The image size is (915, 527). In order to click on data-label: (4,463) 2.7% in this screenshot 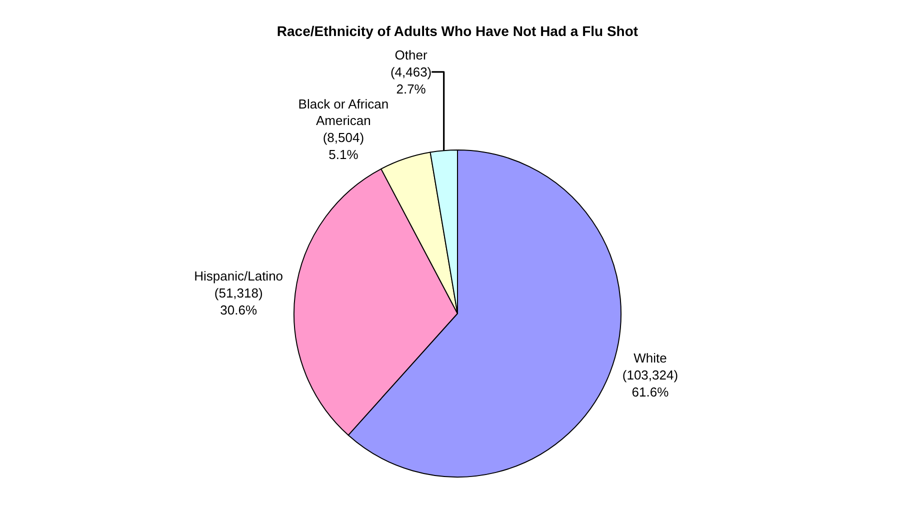, I will do `click(411, 80)`.